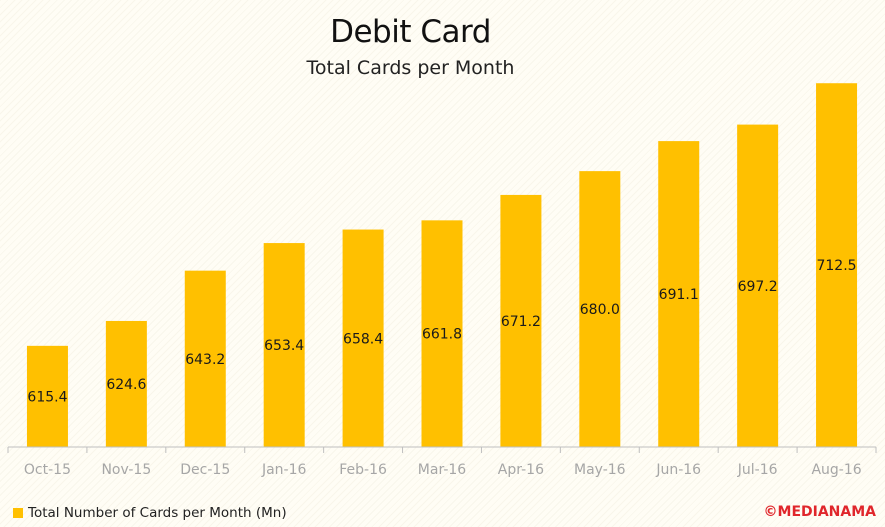 This screenshot has width=885, height=527. What do you see at coordinates (410, 32) in the screenshot?
I see `chart-title: Debit Card` at bounding box center [410, 32].